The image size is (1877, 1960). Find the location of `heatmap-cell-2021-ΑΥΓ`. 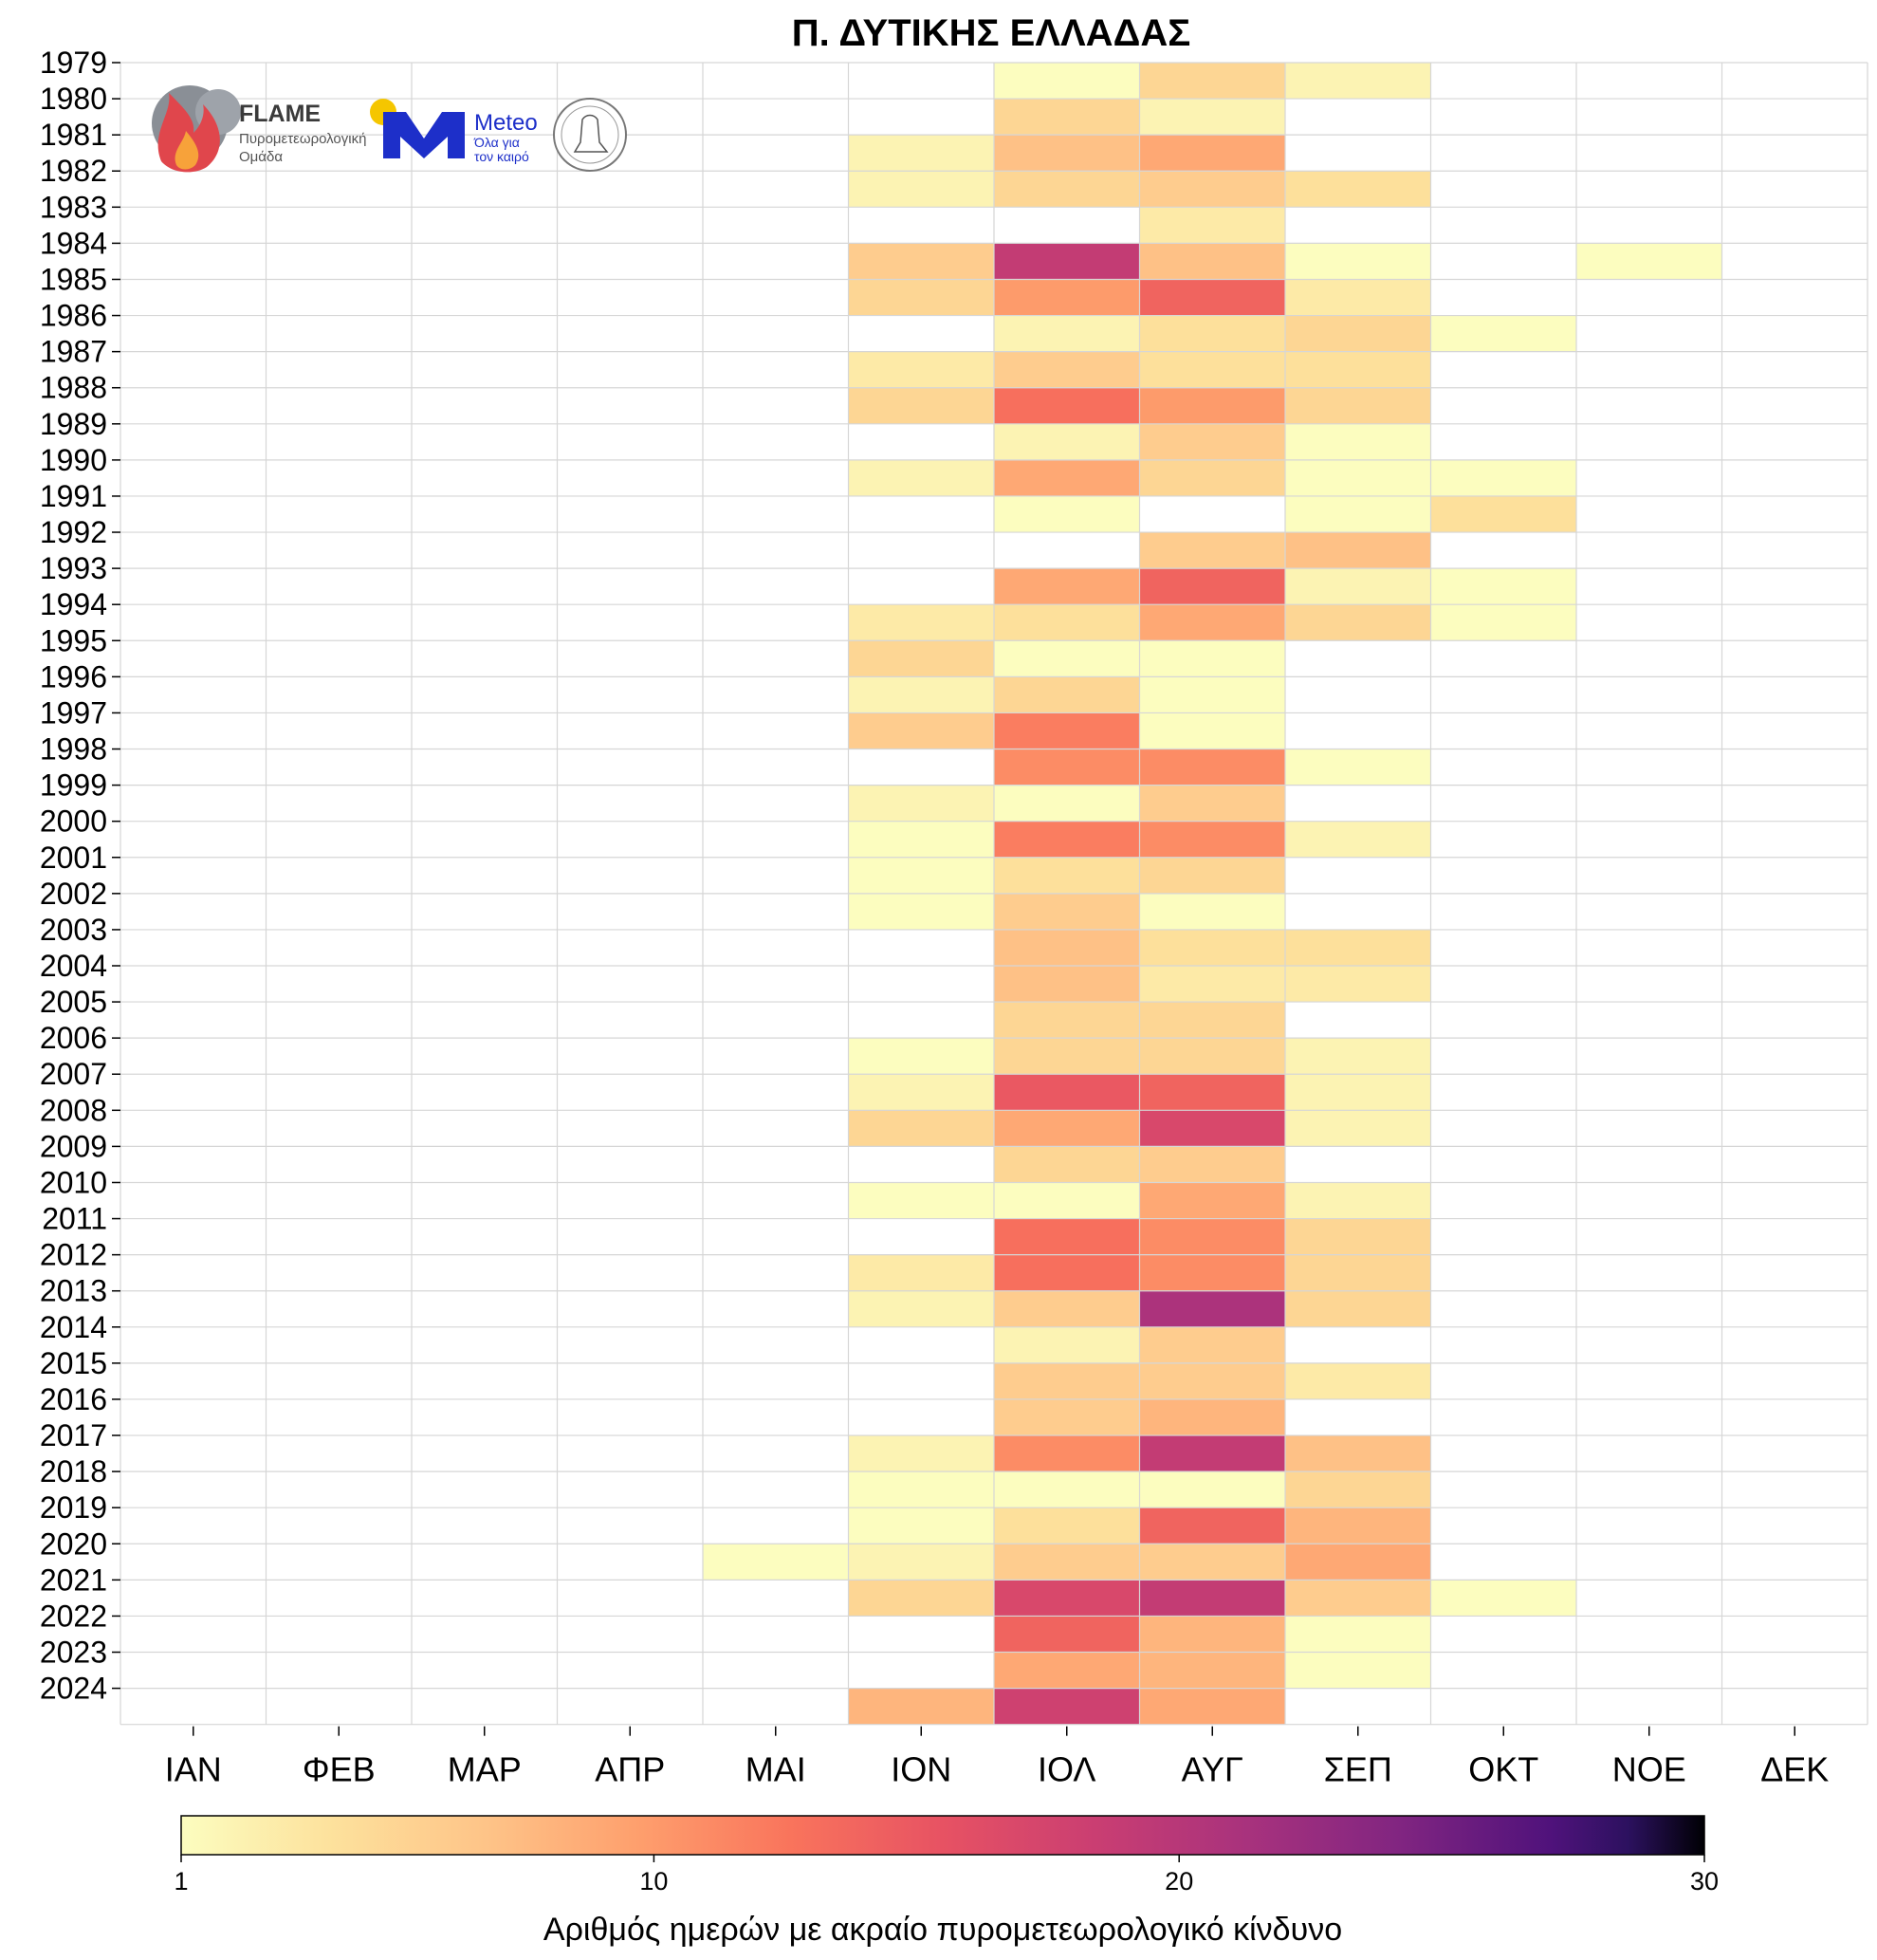

heatmap-cell-2021-ΑΥΓ is located at coordinates (1212, 1598).